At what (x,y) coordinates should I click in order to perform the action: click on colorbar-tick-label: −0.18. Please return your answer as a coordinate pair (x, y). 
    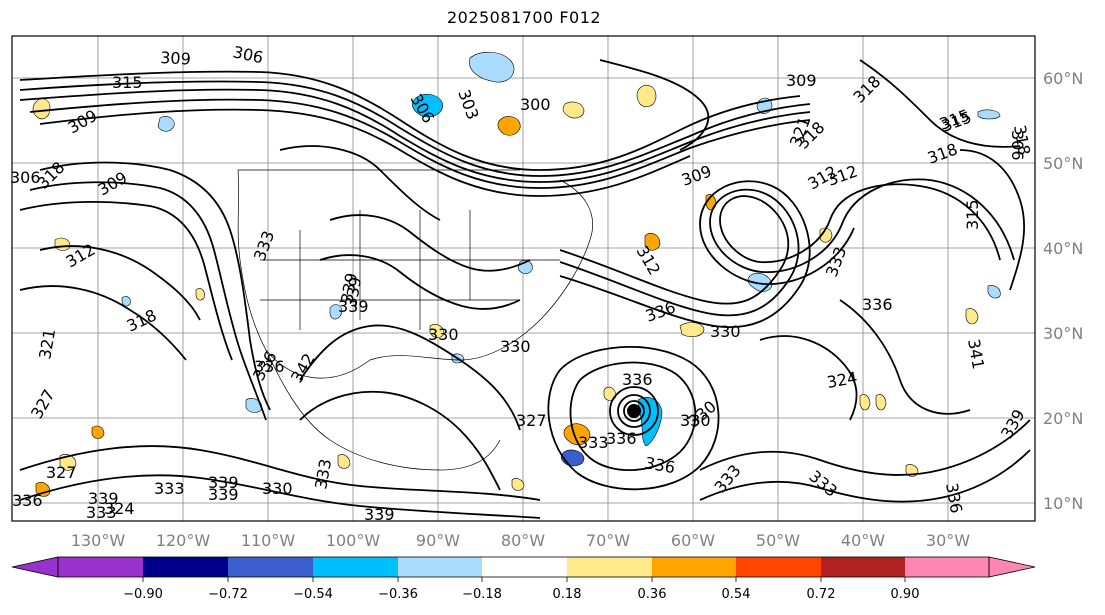
    Looking at the image, I should click on (482, 594).